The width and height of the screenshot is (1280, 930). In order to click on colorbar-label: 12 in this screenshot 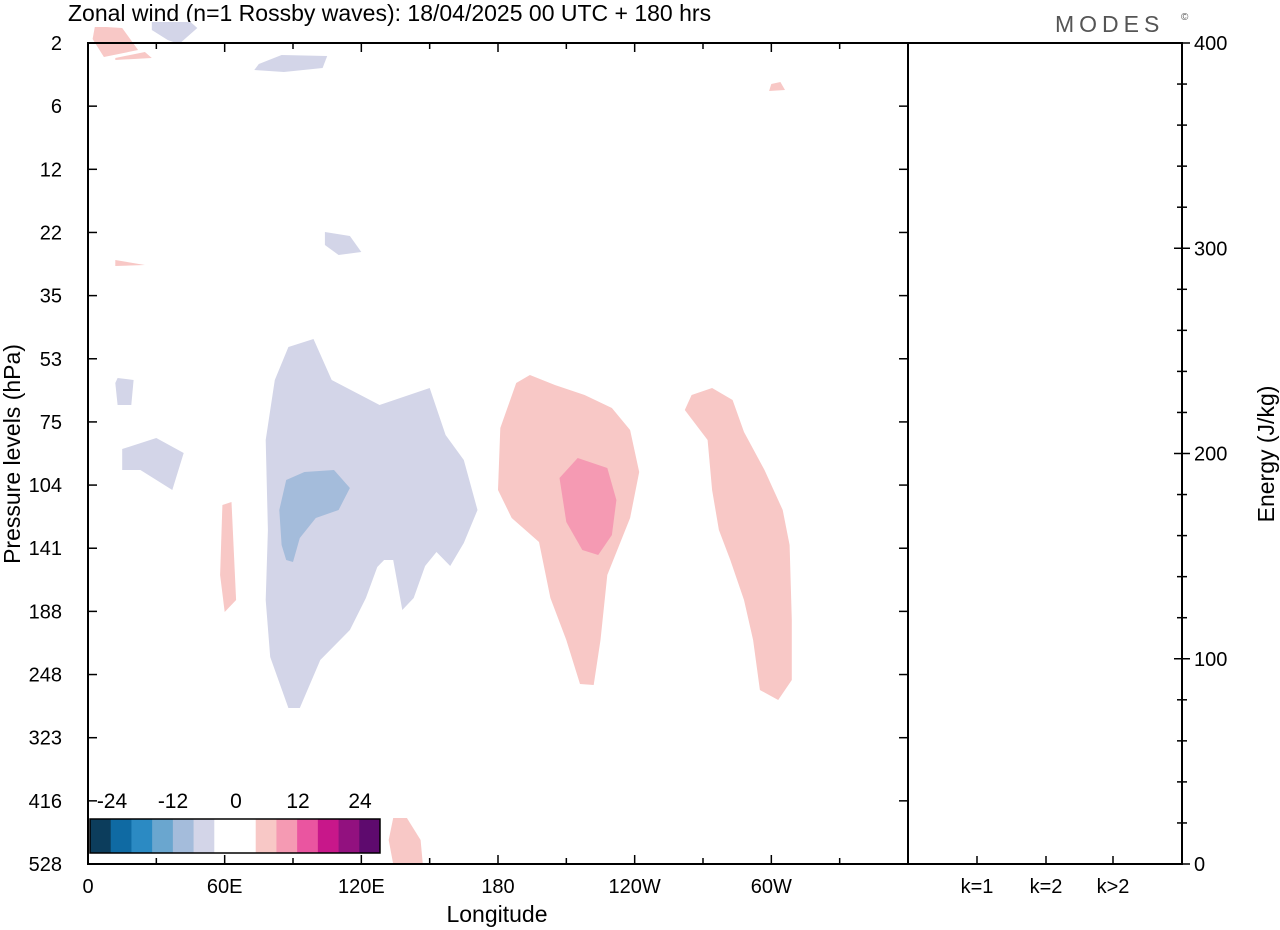, I will do `click(297, 801)`.